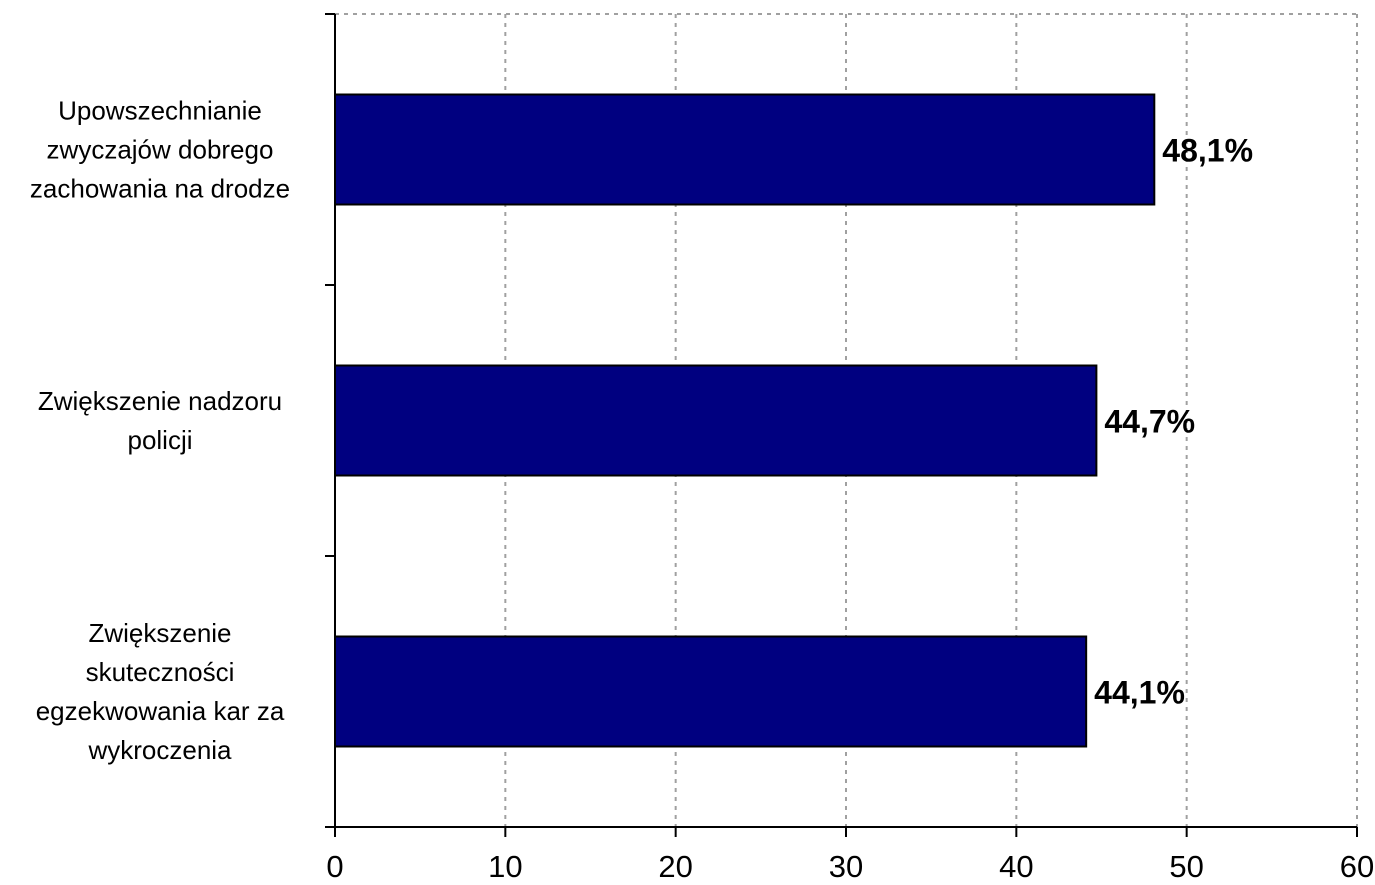  I want to click on category-label-line: zwyczajów dobrego, so click(160, 150).